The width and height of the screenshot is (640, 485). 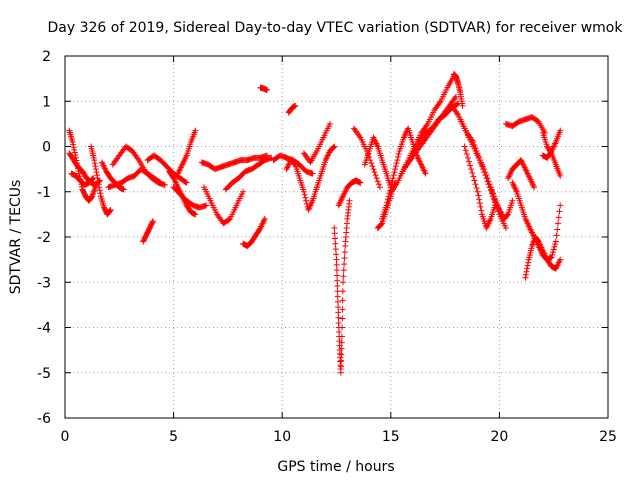 What do you see at coordinates (608, 437) in the screenshot?
I see `x-tick-label: 25` at bounding box center [608, 437].